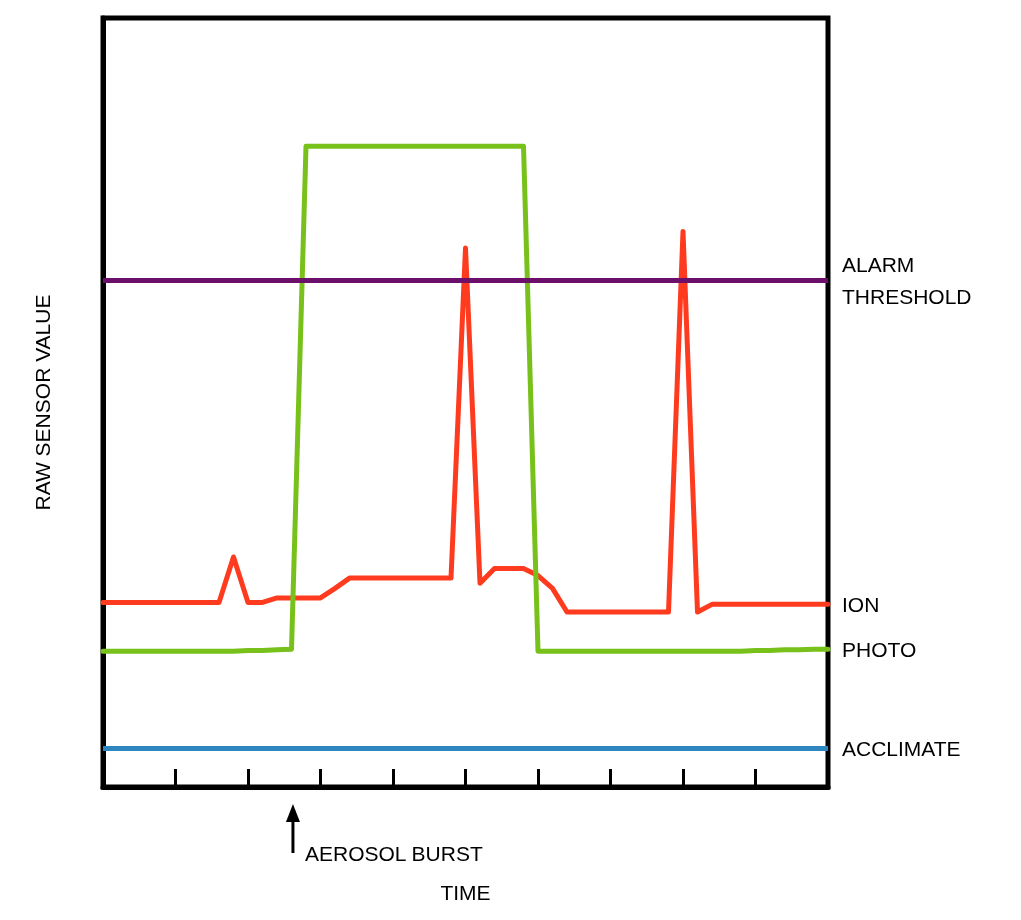 This screenshot has width=1021, height=920. What do you see at coordinates (42, 402) in the screenshot?
I see `y-axis-title: RAW SENSOR VALUE` at bounding box center [42, 402].